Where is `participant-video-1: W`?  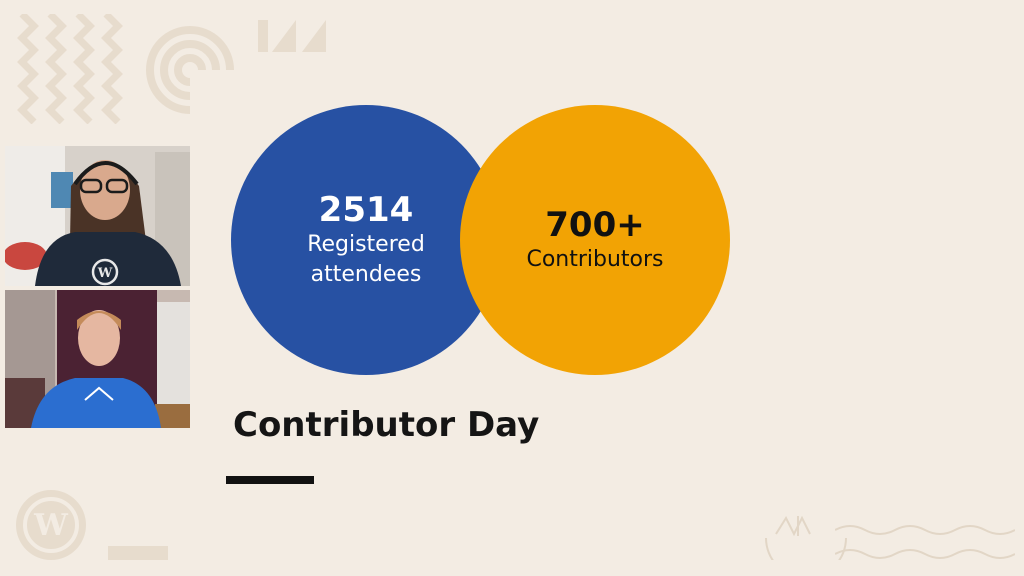
participant-video-1: W is located at coordinates (97, 216).